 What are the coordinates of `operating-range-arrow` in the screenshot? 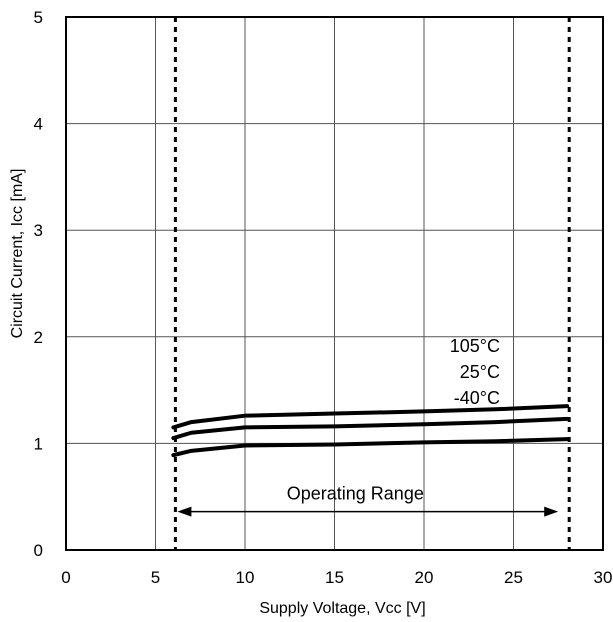 It's located at (368, 511).